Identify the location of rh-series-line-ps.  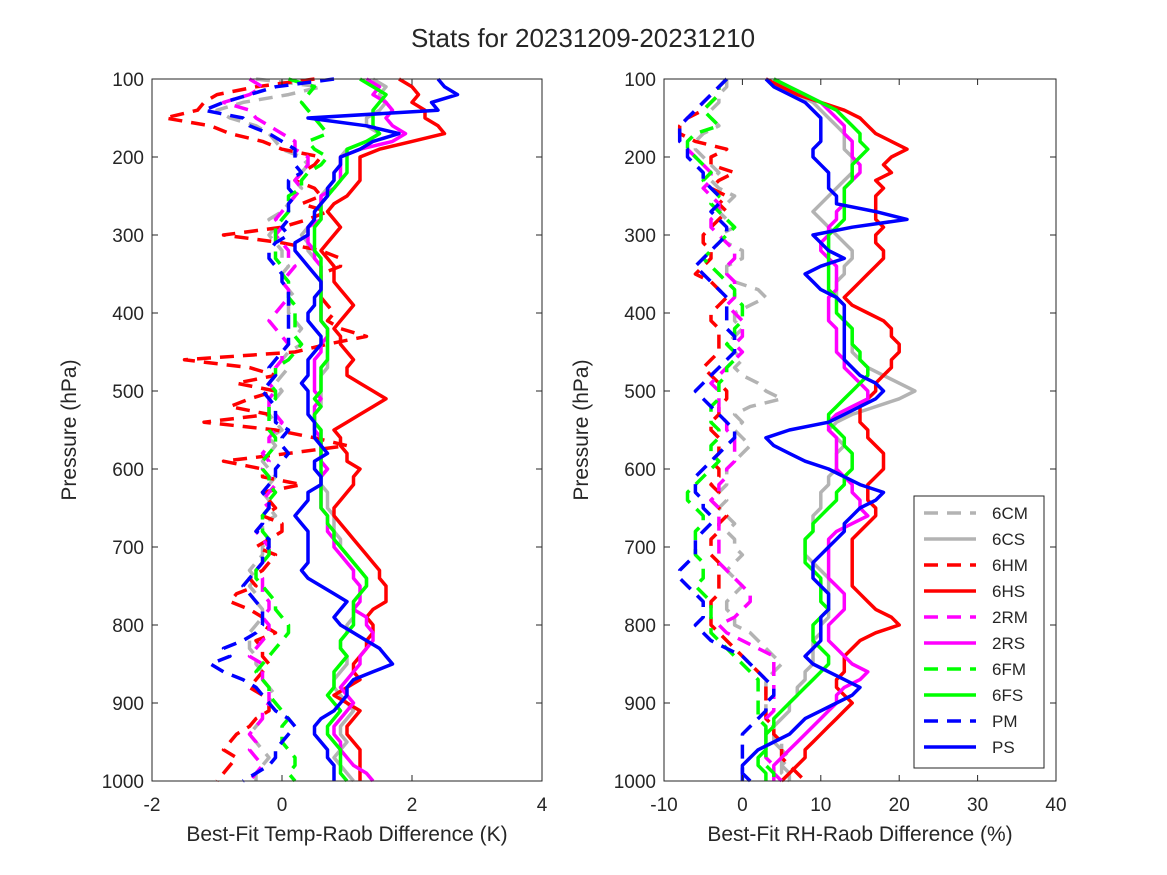
(824, 430).